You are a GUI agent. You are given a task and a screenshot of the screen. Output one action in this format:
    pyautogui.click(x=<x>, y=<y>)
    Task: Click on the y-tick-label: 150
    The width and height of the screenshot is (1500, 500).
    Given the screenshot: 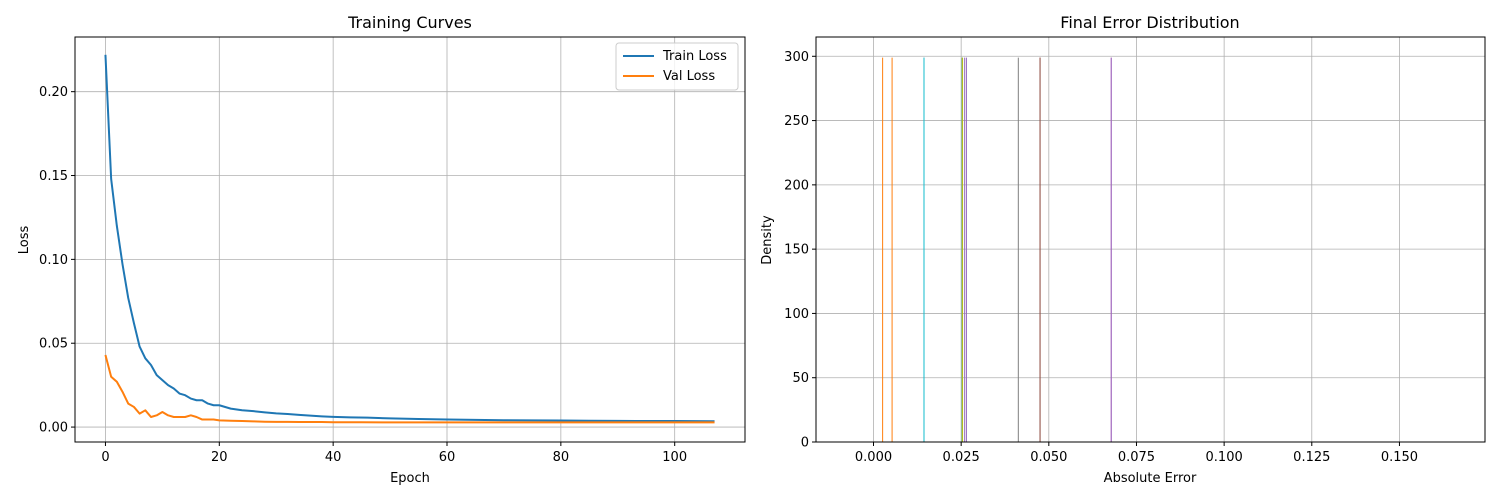 What is the action you would take?
    pyautogui.click(x=796, y=250)
    